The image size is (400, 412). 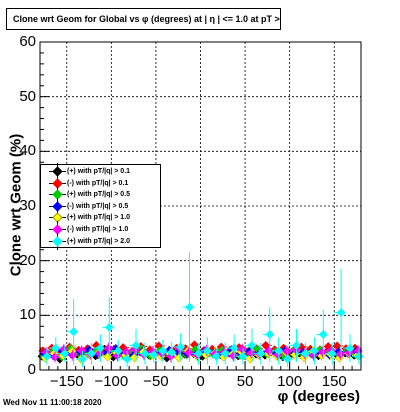 I want to click on x-tick-label: −100, so click(x=111, y=381).